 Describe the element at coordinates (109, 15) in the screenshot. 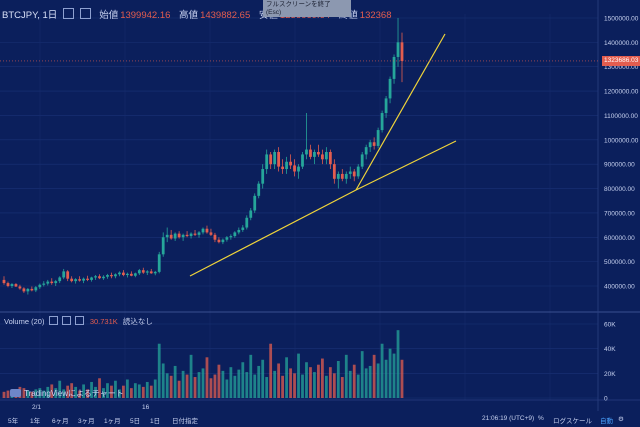

I see `open-label: 始値` at that location.